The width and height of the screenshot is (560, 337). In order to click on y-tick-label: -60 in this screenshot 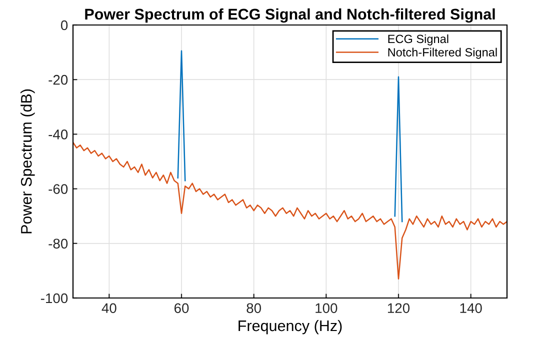, I will do `click(58, 189)`.